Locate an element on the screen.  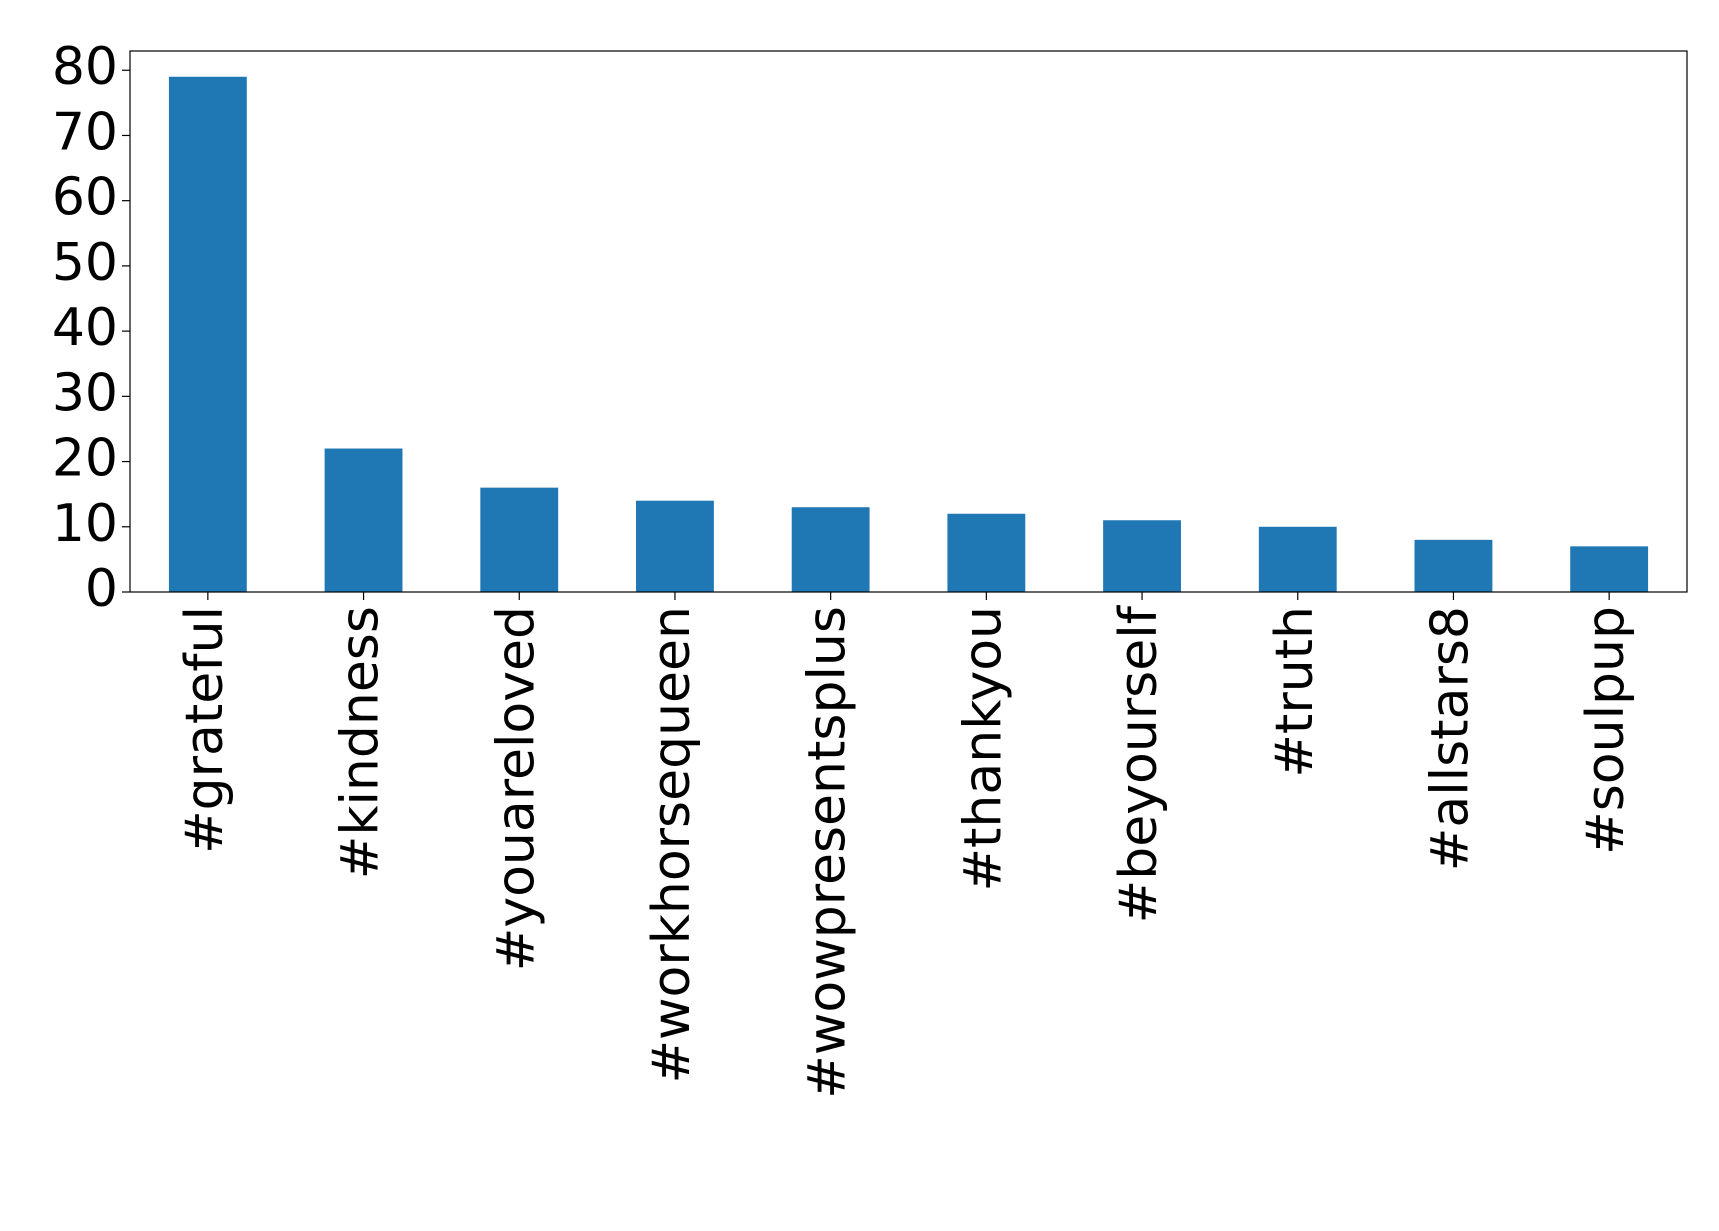
y-tick-label: 40 is located at coordinates (85, 328).